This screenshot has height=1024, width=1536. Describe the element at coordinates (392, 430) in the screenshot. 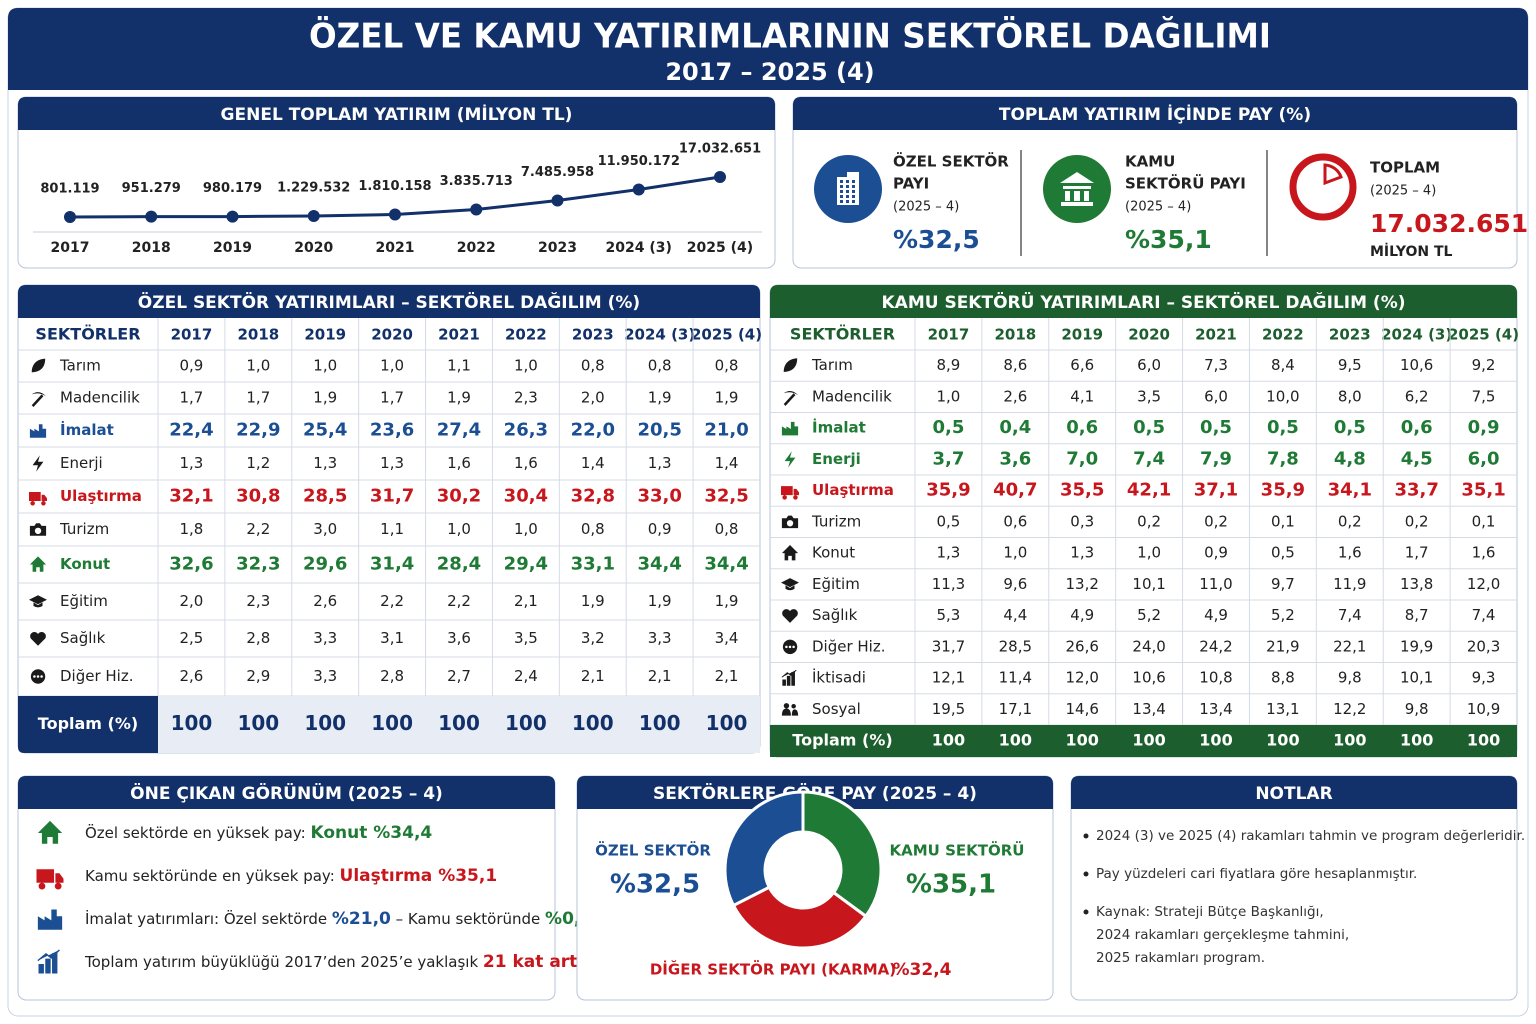

I see `cell: 23,6` at that location.